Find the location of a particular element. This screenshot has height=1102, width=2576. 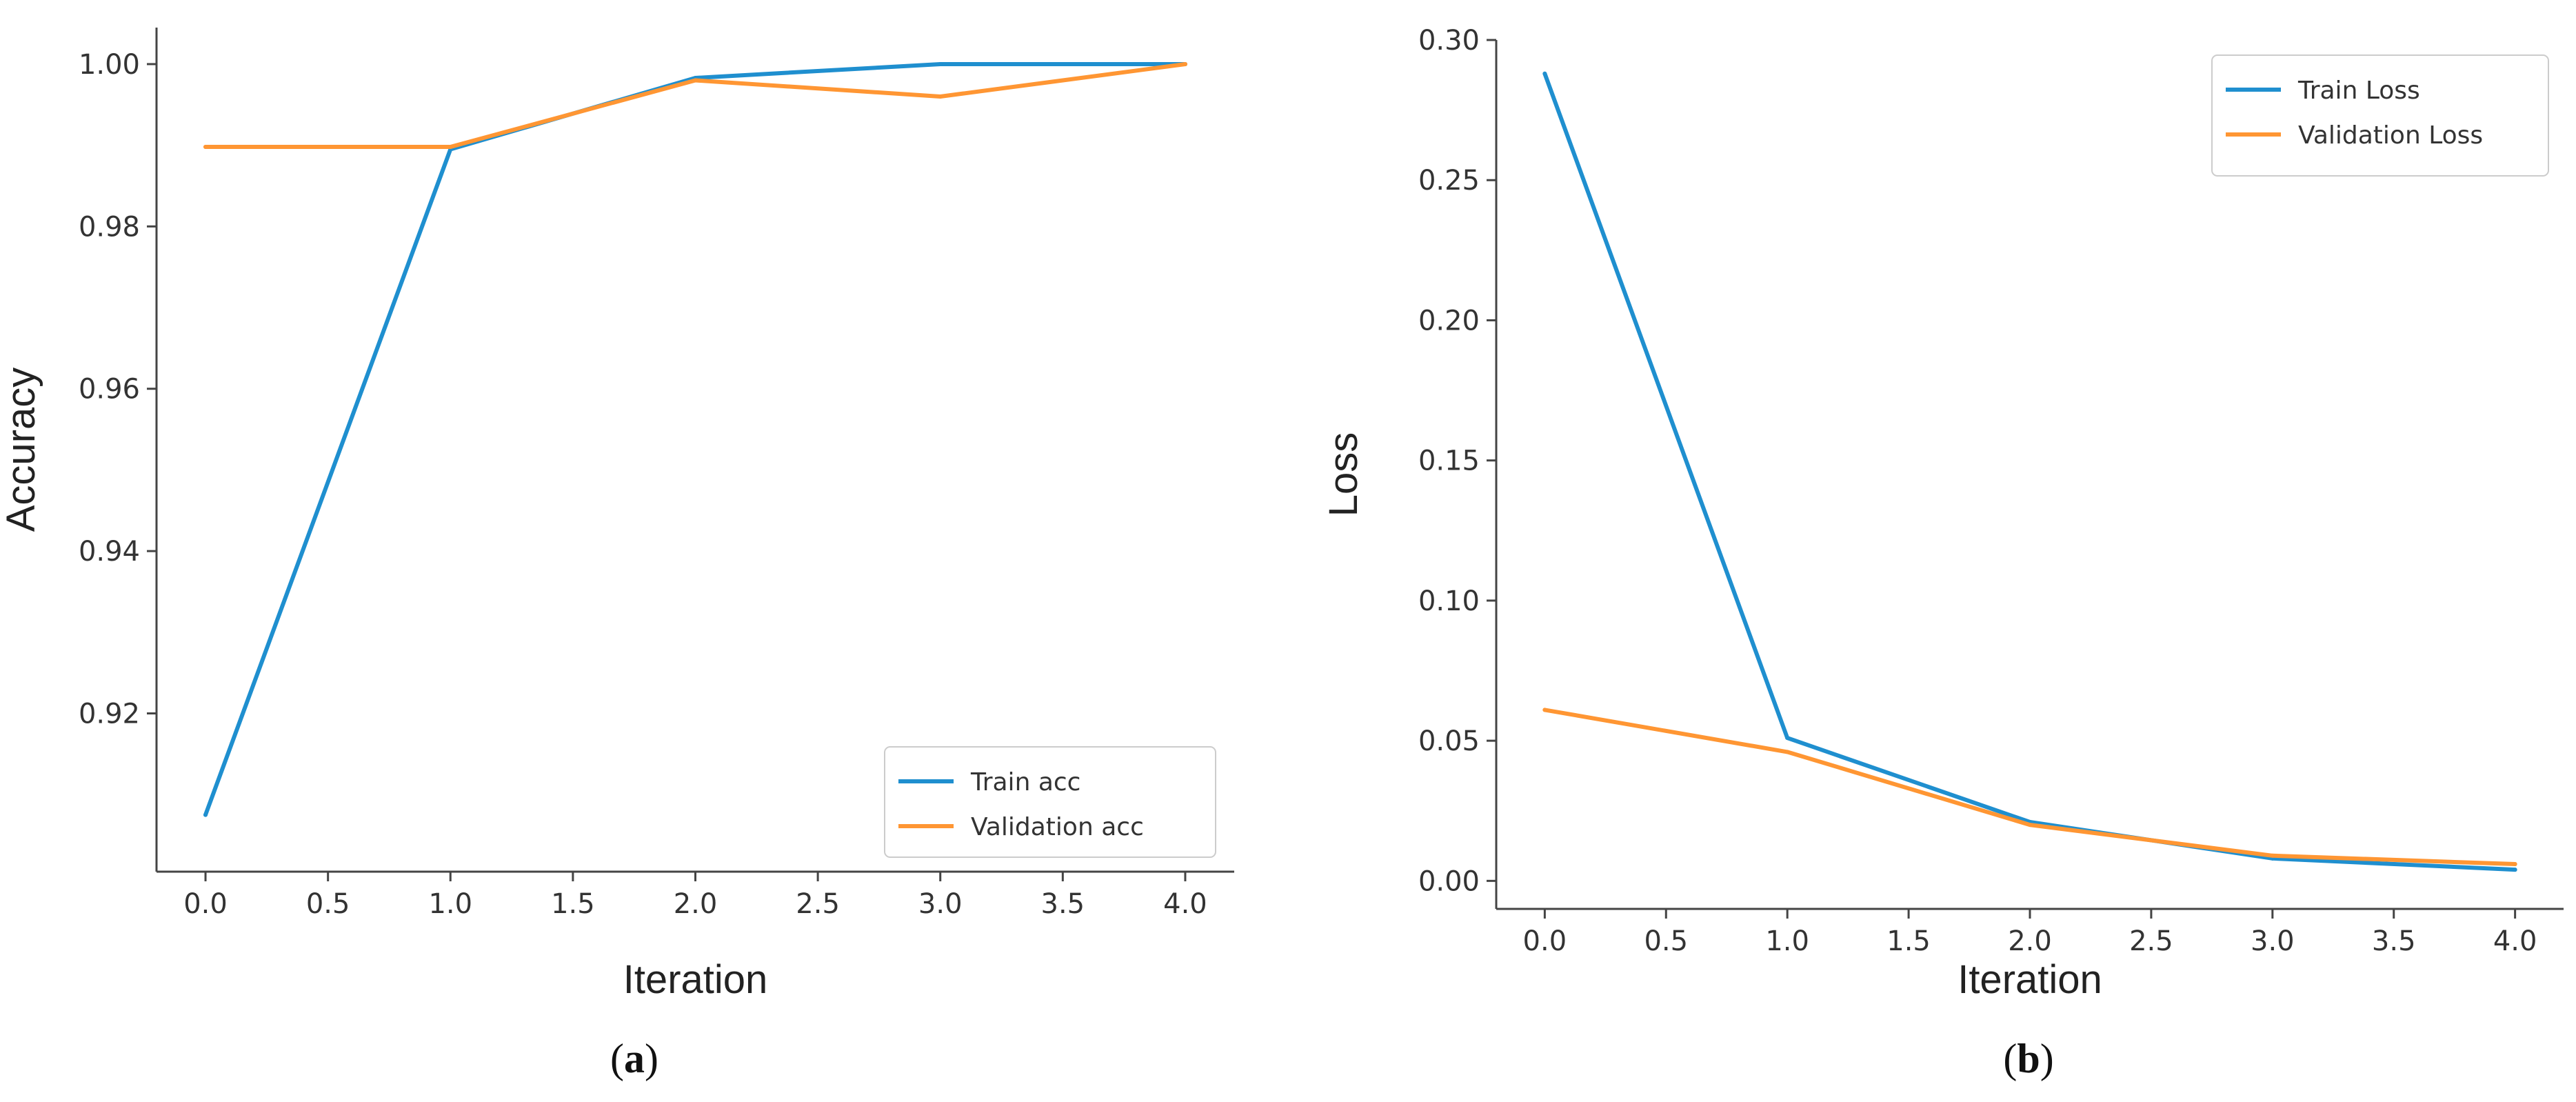

caption-letter: b is located at coordinates (2028, 1058).